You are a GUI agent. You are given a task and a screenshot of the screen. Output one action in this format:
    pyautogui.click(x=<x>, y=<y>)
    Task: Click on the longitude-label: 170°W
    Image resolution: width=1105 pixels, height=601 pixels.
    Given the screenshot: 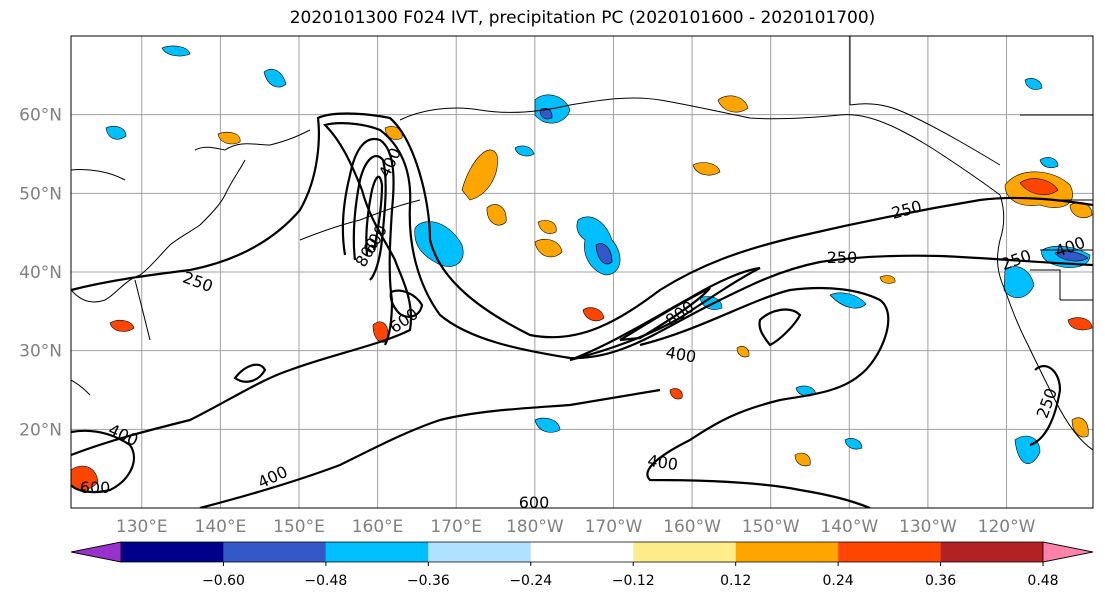 What is the action you would take?
    pyautogui.click(x=614, y=527)
    